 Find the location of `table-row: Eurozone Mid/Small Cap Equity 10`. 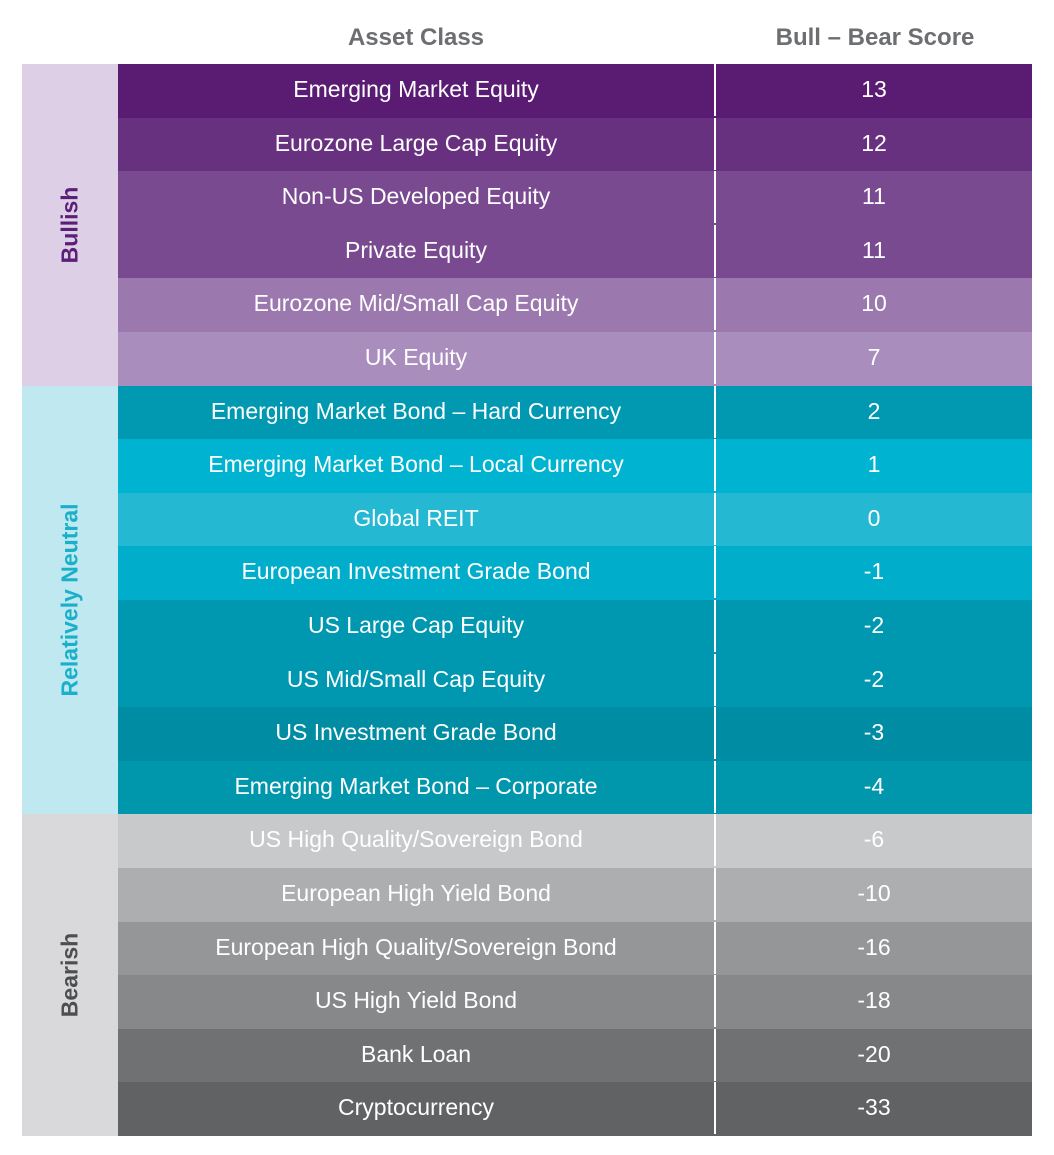

table-row: Eurozone Mid/Small Cap Equity 10 is located at coordinates (575, 306).